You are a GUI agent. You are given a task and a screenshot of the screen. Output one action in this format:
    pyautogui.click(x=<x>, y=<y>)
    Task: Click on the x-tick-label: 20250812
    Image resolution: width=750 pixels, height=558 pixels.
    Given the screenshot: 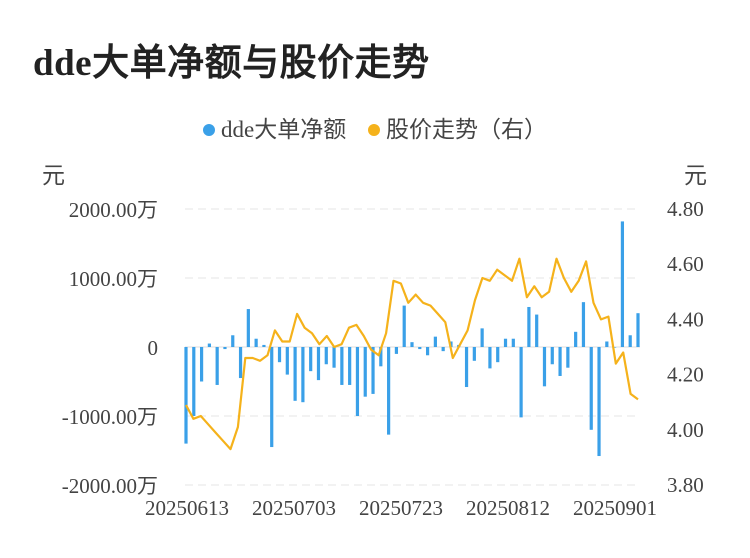 What is the action you would take?
    pyautogui.click(x=508, y=508)
    